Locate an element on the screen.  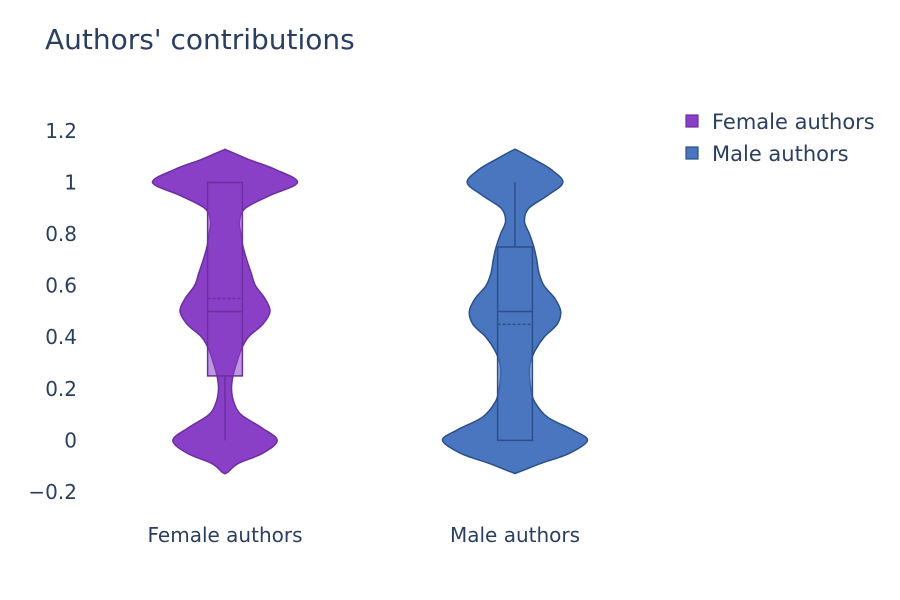
y-tick-label: 0.4 is located at coordinates (61, 337).